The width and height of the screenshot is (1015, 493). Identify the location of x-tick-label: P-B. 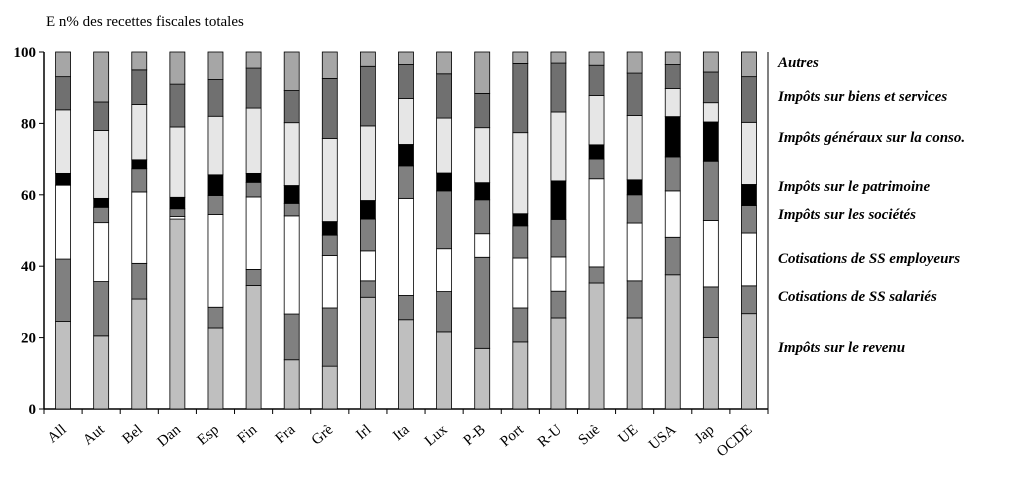
(475, 435).